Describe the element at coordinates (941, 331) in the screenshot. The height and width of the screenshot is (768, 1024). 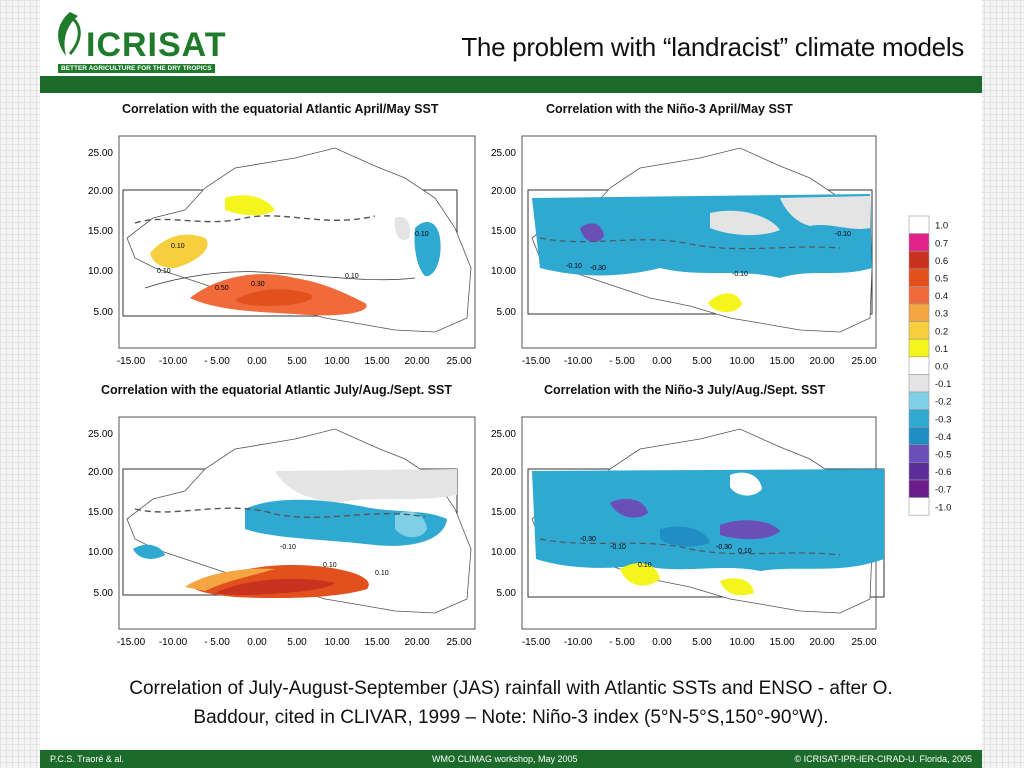
I see `legend-label: 0.2` at that location.